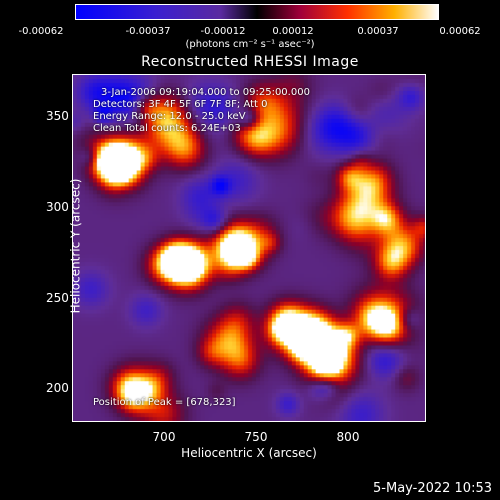 Image resolution: width=500 pixels, height=500 pixels. What do you see at coordinates (205, 92) in the screenshot?
I see `annotation-time: 3-Jan-2006 09:19:04.000 to 09:25:00.000` at bounding box center [205, 92].